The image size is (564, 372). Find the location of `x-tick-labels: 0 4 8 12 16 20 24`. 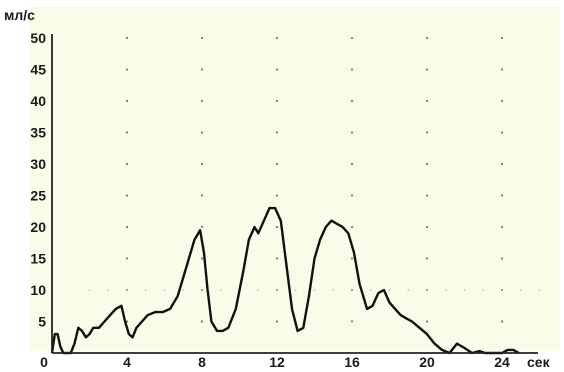

x-tick-labels: 0 4 8 12 16 20 24 is located at coordinates (275, 362).